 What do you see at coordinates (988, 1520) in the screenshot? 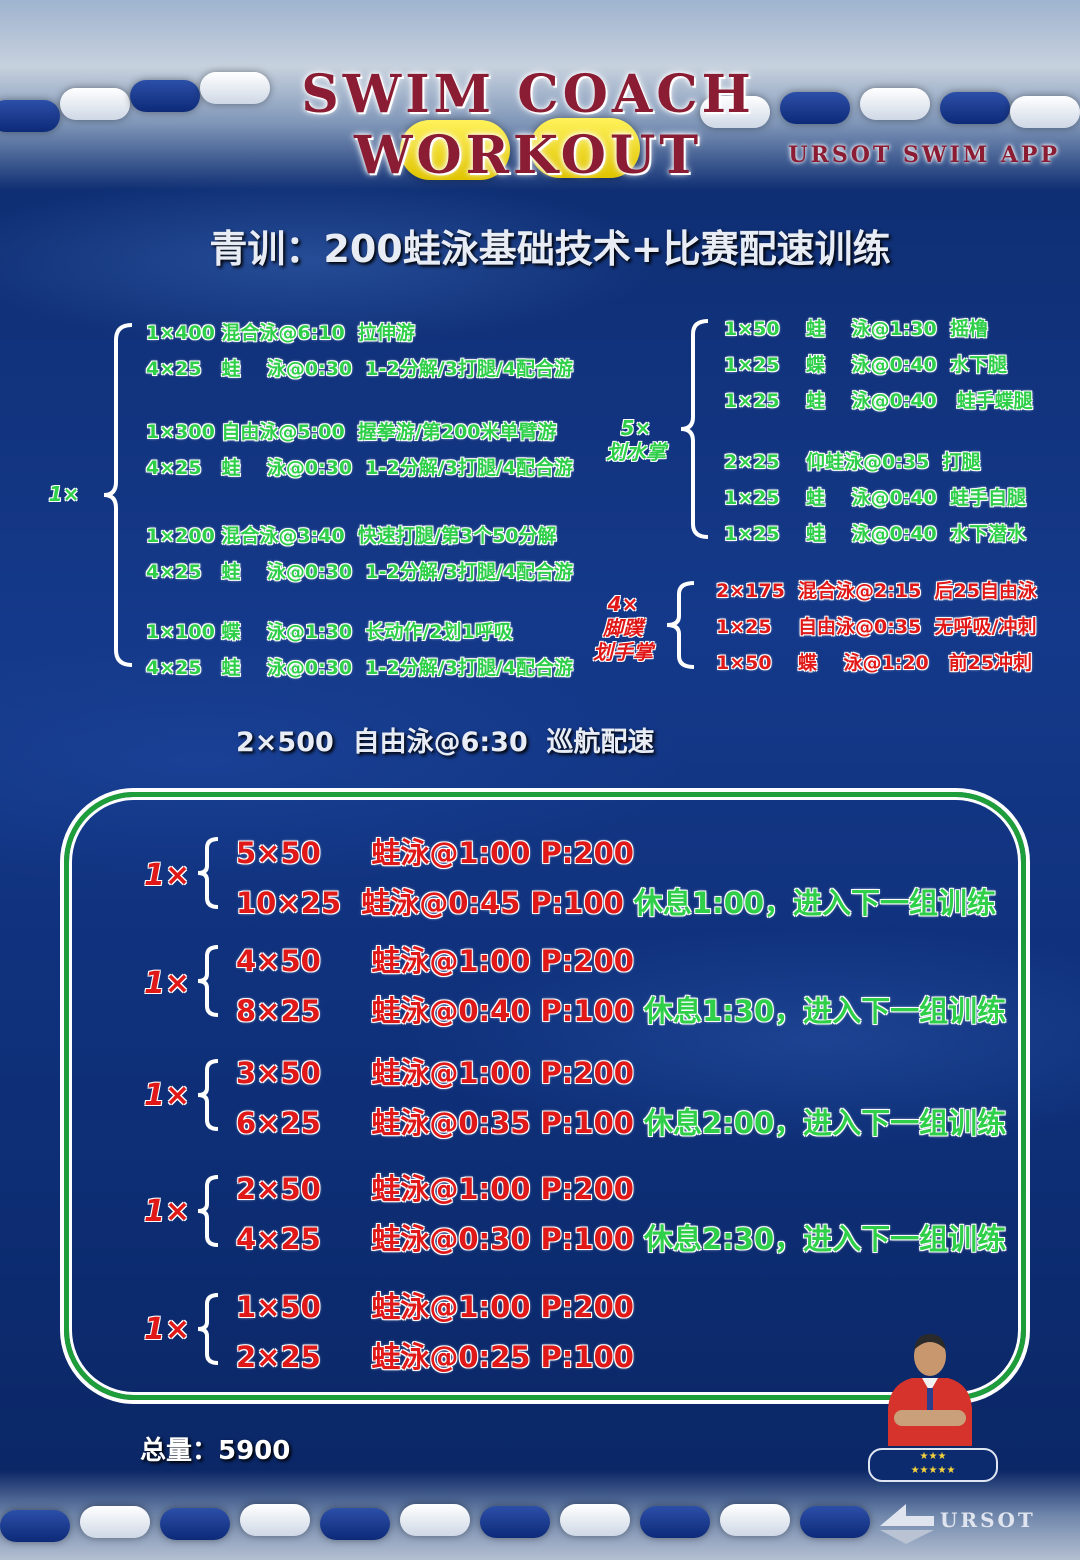
I see `brand-logo-text: URSOT` at bounding box center [988, 1520].